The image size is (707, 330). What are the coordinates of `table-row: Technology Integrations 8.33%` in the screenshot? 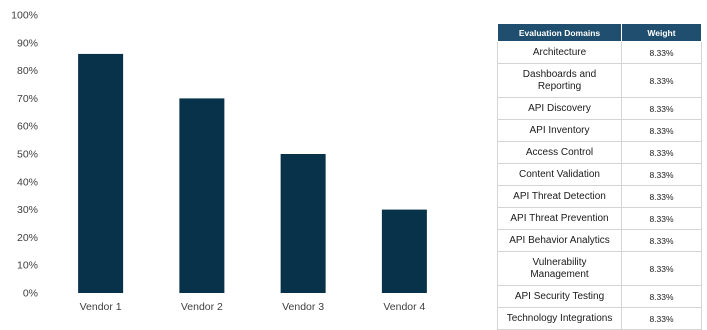 It's located at (599, 318).